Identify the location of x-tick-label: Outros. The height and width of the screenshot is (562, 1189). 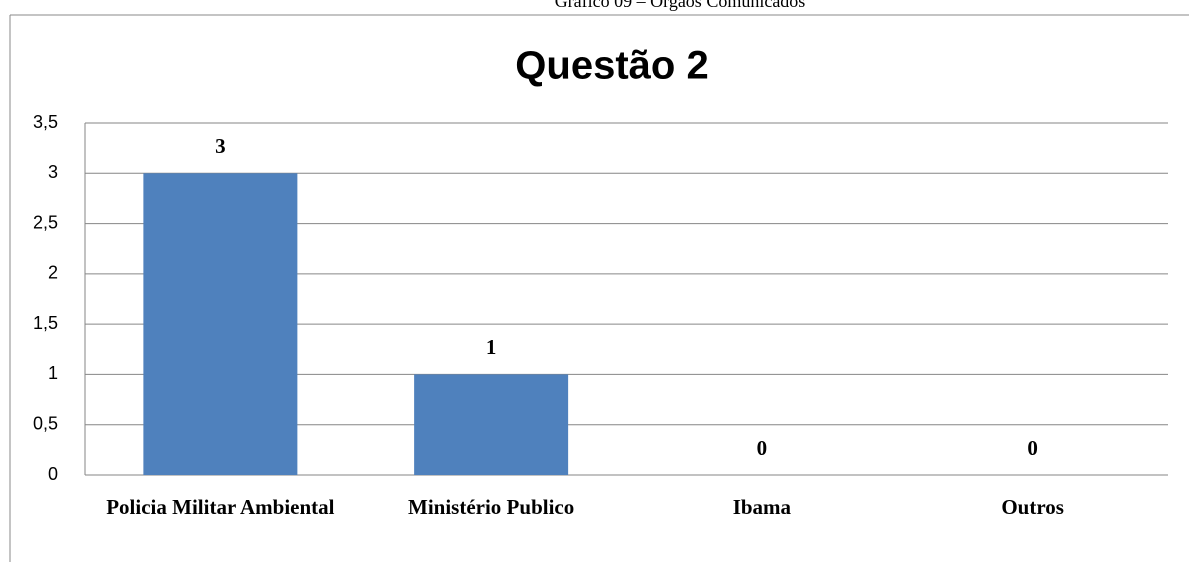
(1032, 507).